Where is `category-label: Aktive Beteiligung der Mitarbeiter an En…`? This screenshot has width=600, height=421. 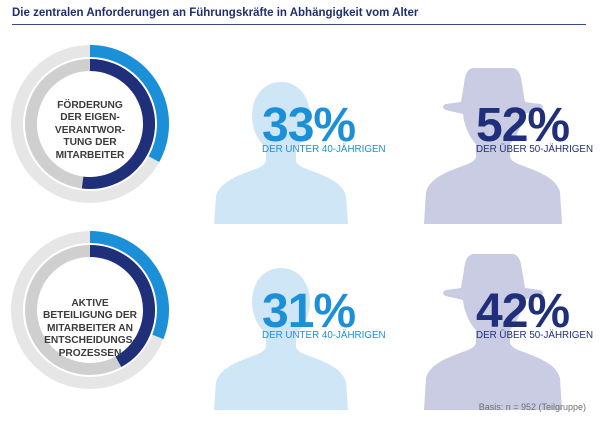
category-label: Aktive Beteiligung der Mitarbeiter an En… is located at coordinates (90, 328).